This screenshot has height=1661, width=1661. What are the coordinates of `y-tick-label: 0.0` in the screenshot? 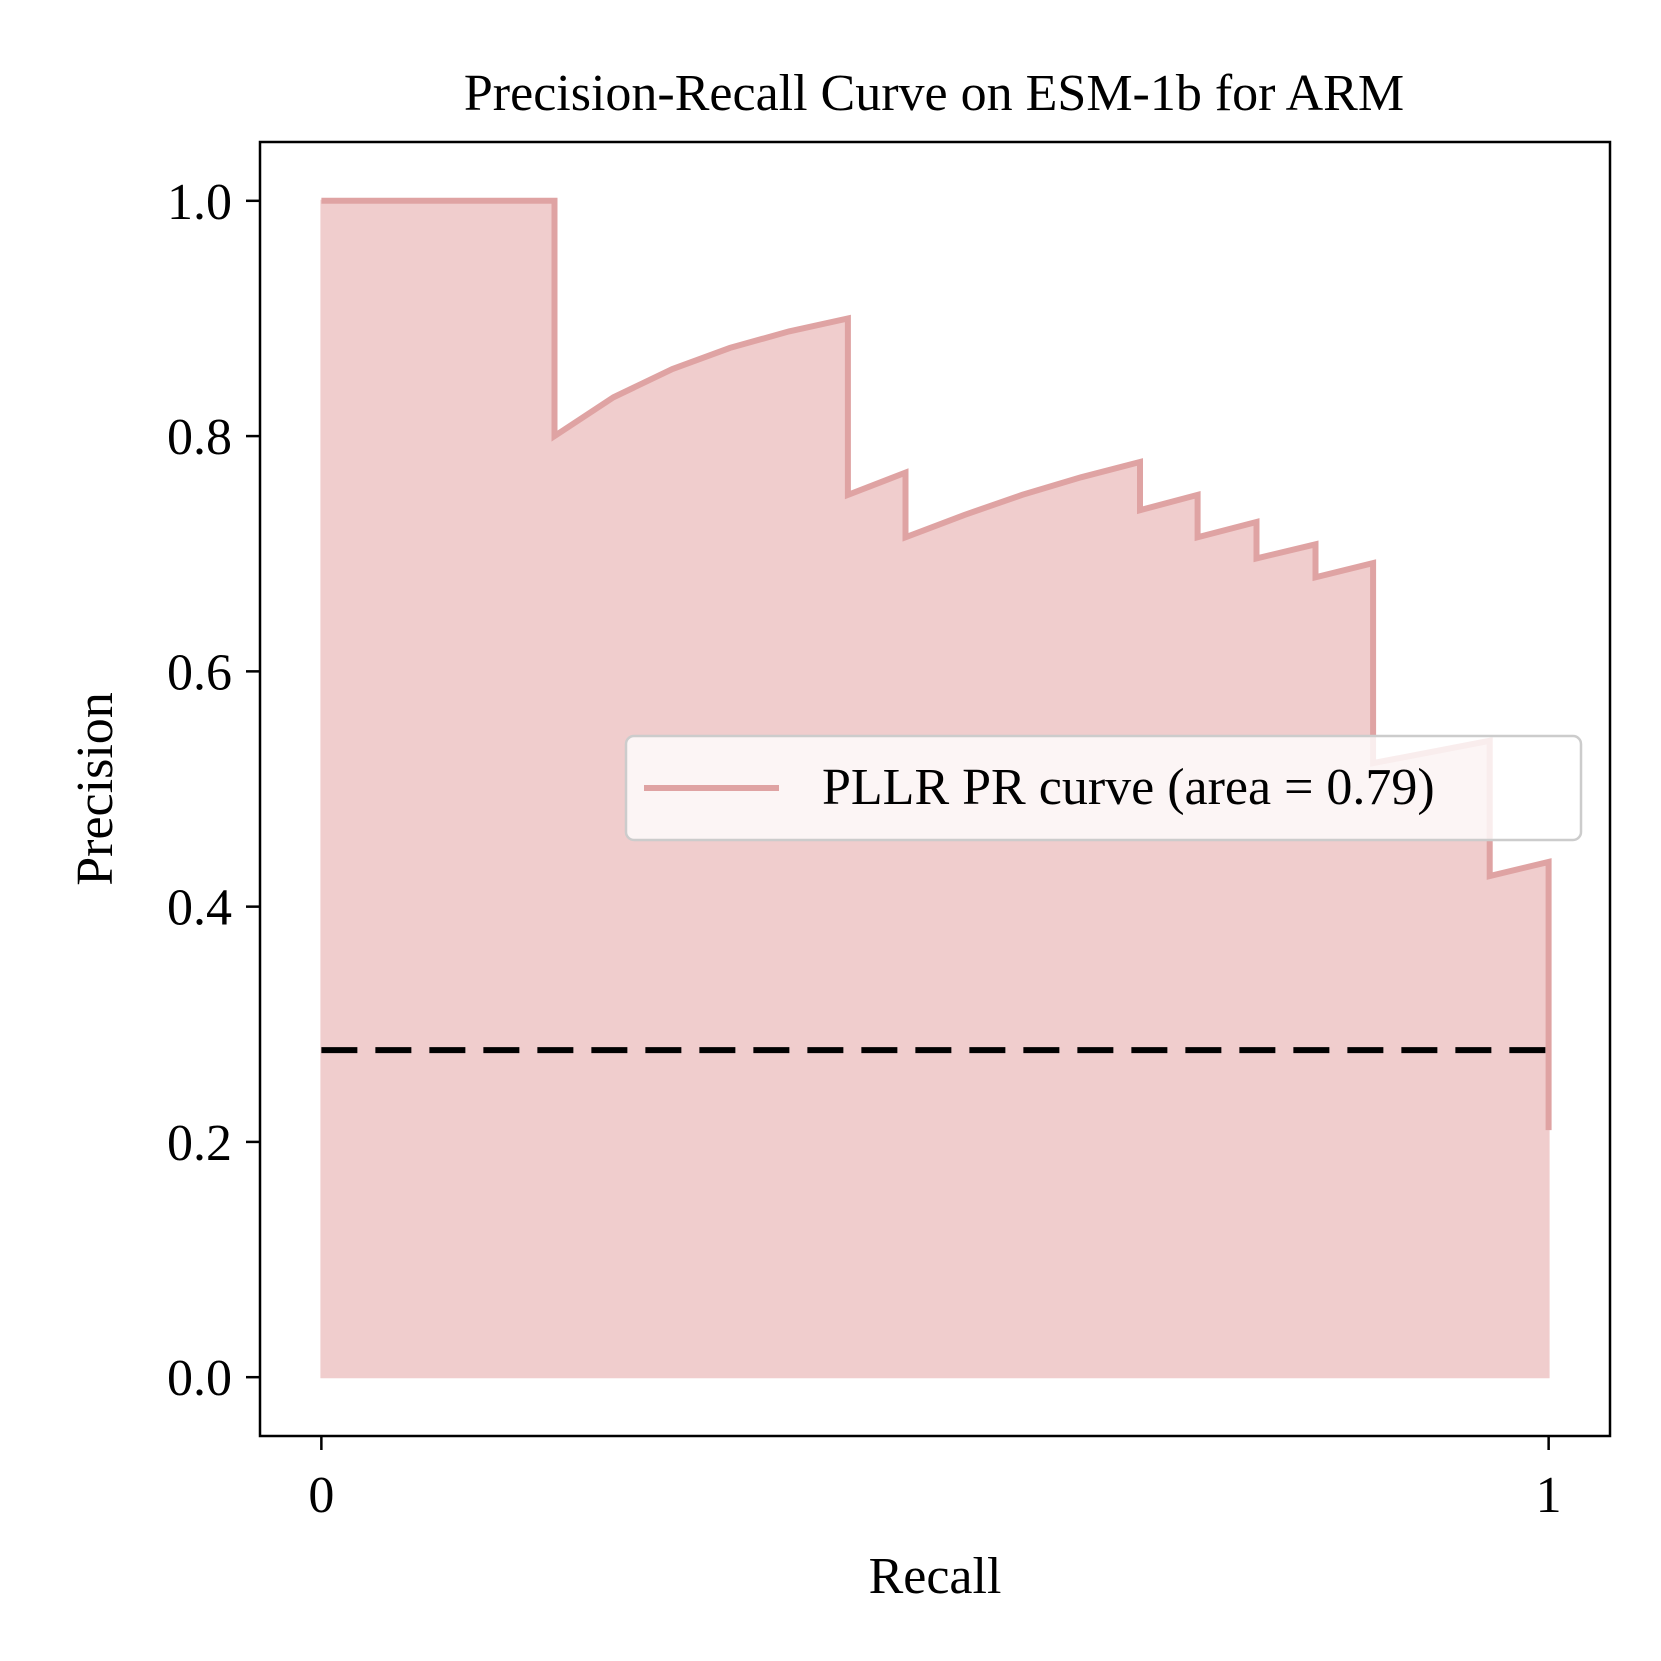 It's located at (199, 1378).